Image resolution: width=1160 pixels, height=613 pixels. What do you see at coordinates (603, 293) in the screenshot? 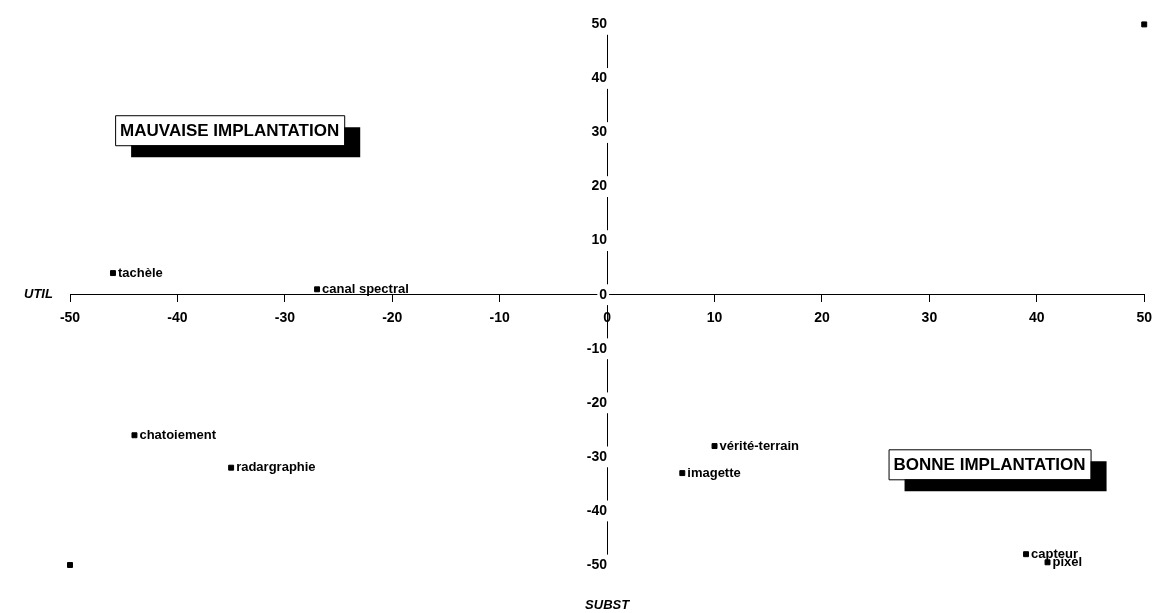
I see `y-tick-label: 0` at bounding box center [603, 293].